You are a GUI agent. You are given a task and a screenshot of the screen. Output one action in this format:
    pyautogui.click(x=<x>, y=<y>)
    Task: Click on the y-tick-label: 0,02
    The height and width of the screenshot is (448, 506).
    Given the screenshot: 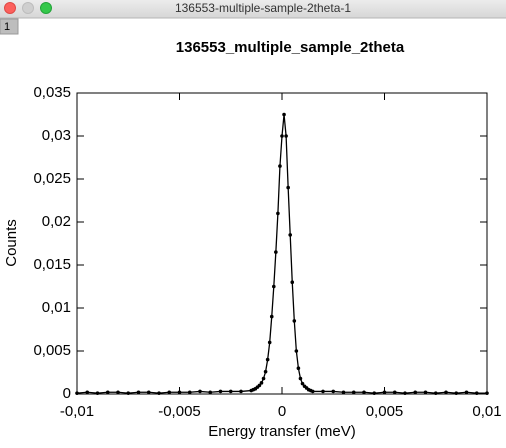 What is the action you would take?
    pyautogui.click(x=56, y=221)
    